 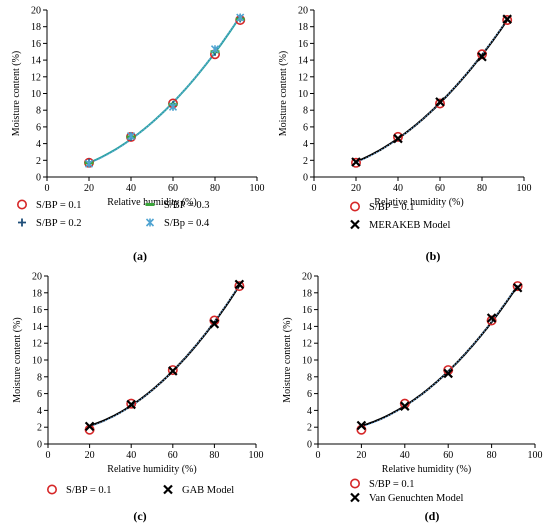 I want to click on legend-label: S/BP = 0.2, so click(x=59, y=223).